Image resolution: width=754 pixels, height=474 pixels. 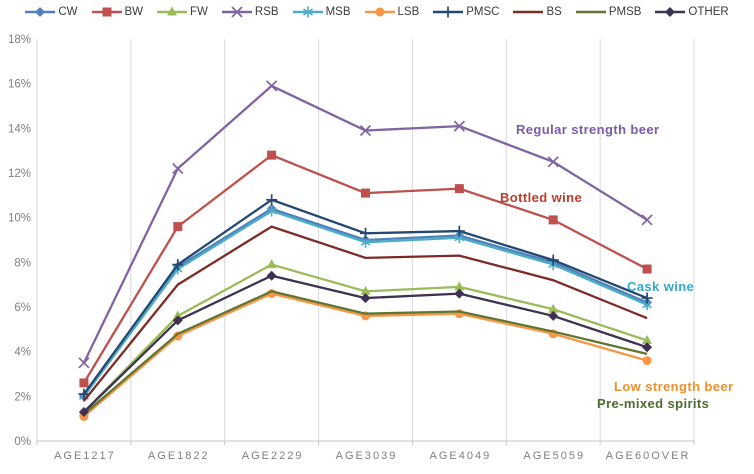 I want to click on legend-item-FW: FW, so click(x=182, y=12).